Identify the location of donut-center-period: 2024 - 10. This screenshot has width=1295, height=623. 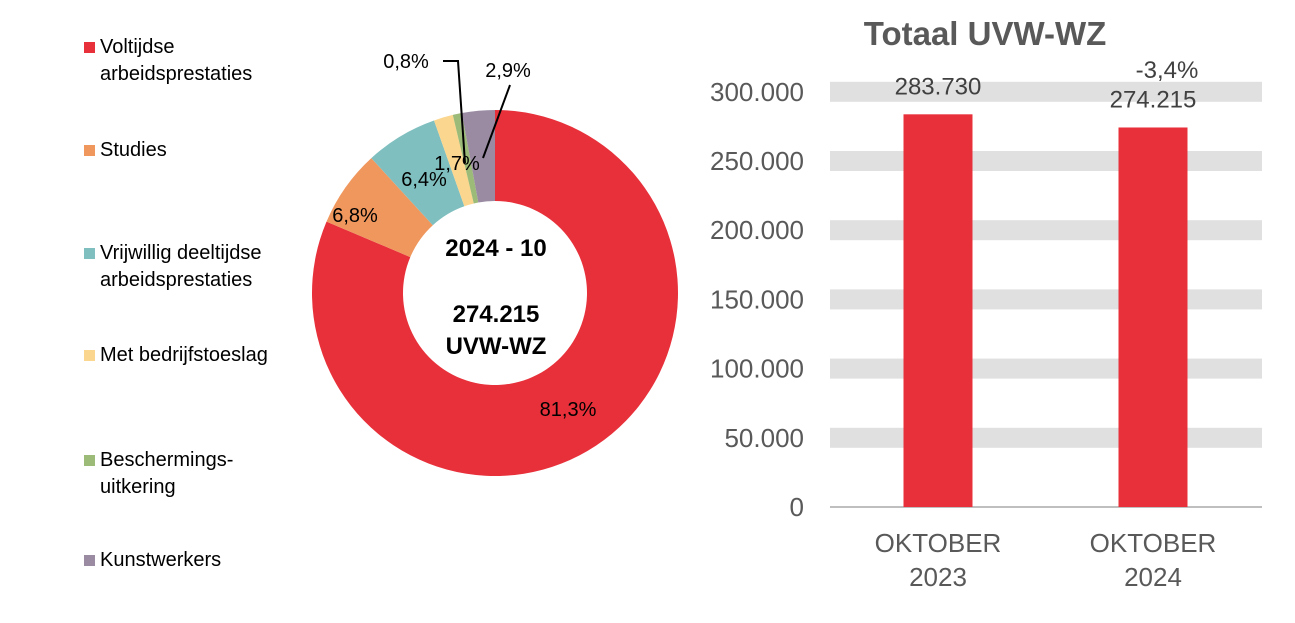
(495, 248).